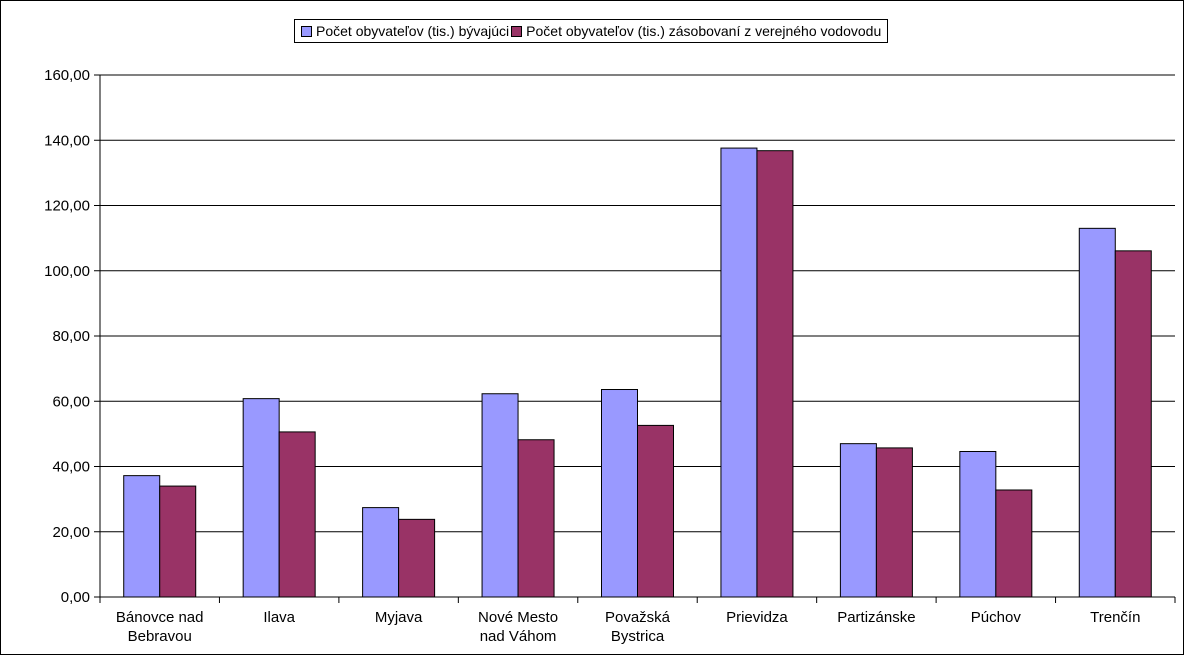 The image size is (1184, 655). What do you see at coordinates (399, 617) in the screenshot?
I see `x-tick-label: Myjava` at bounding box center [399, 617].